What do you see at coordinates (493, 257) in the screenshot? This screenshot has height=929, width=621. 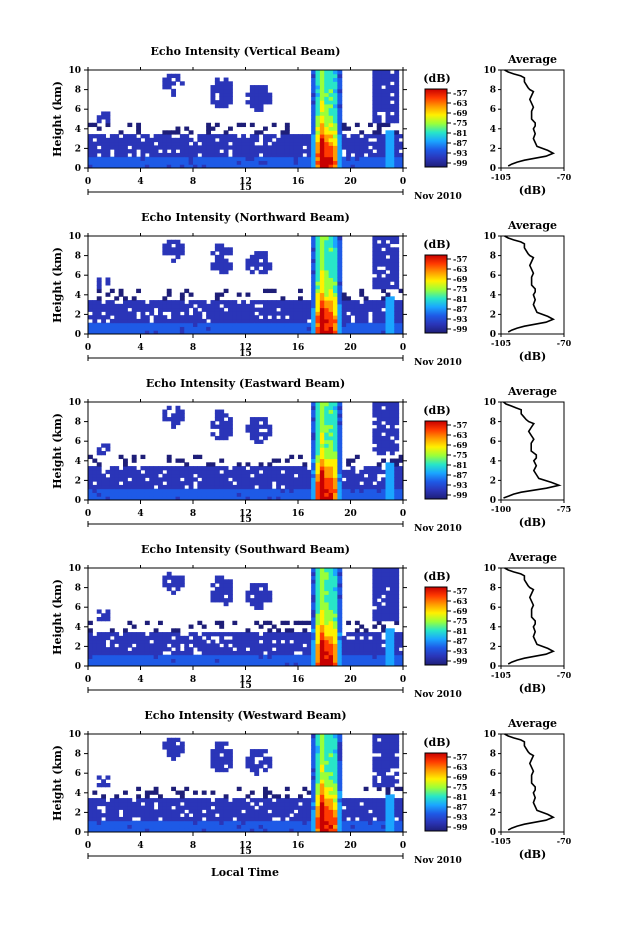 I see `profile-y-tick-label: 8` at bounding box center [493, 257].